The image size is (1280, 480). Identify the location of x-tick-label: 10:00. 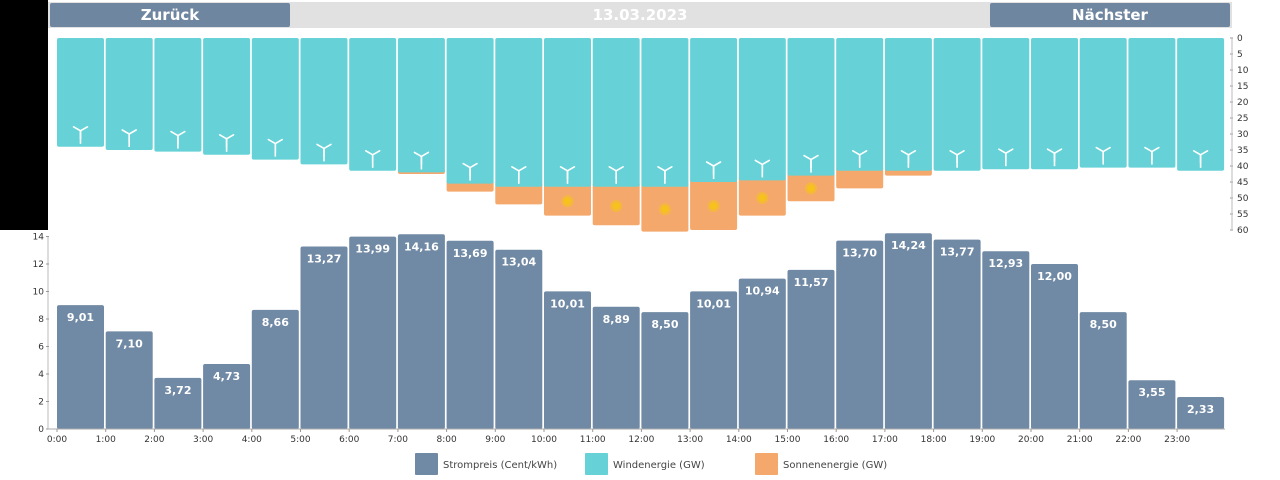
(544, 440).